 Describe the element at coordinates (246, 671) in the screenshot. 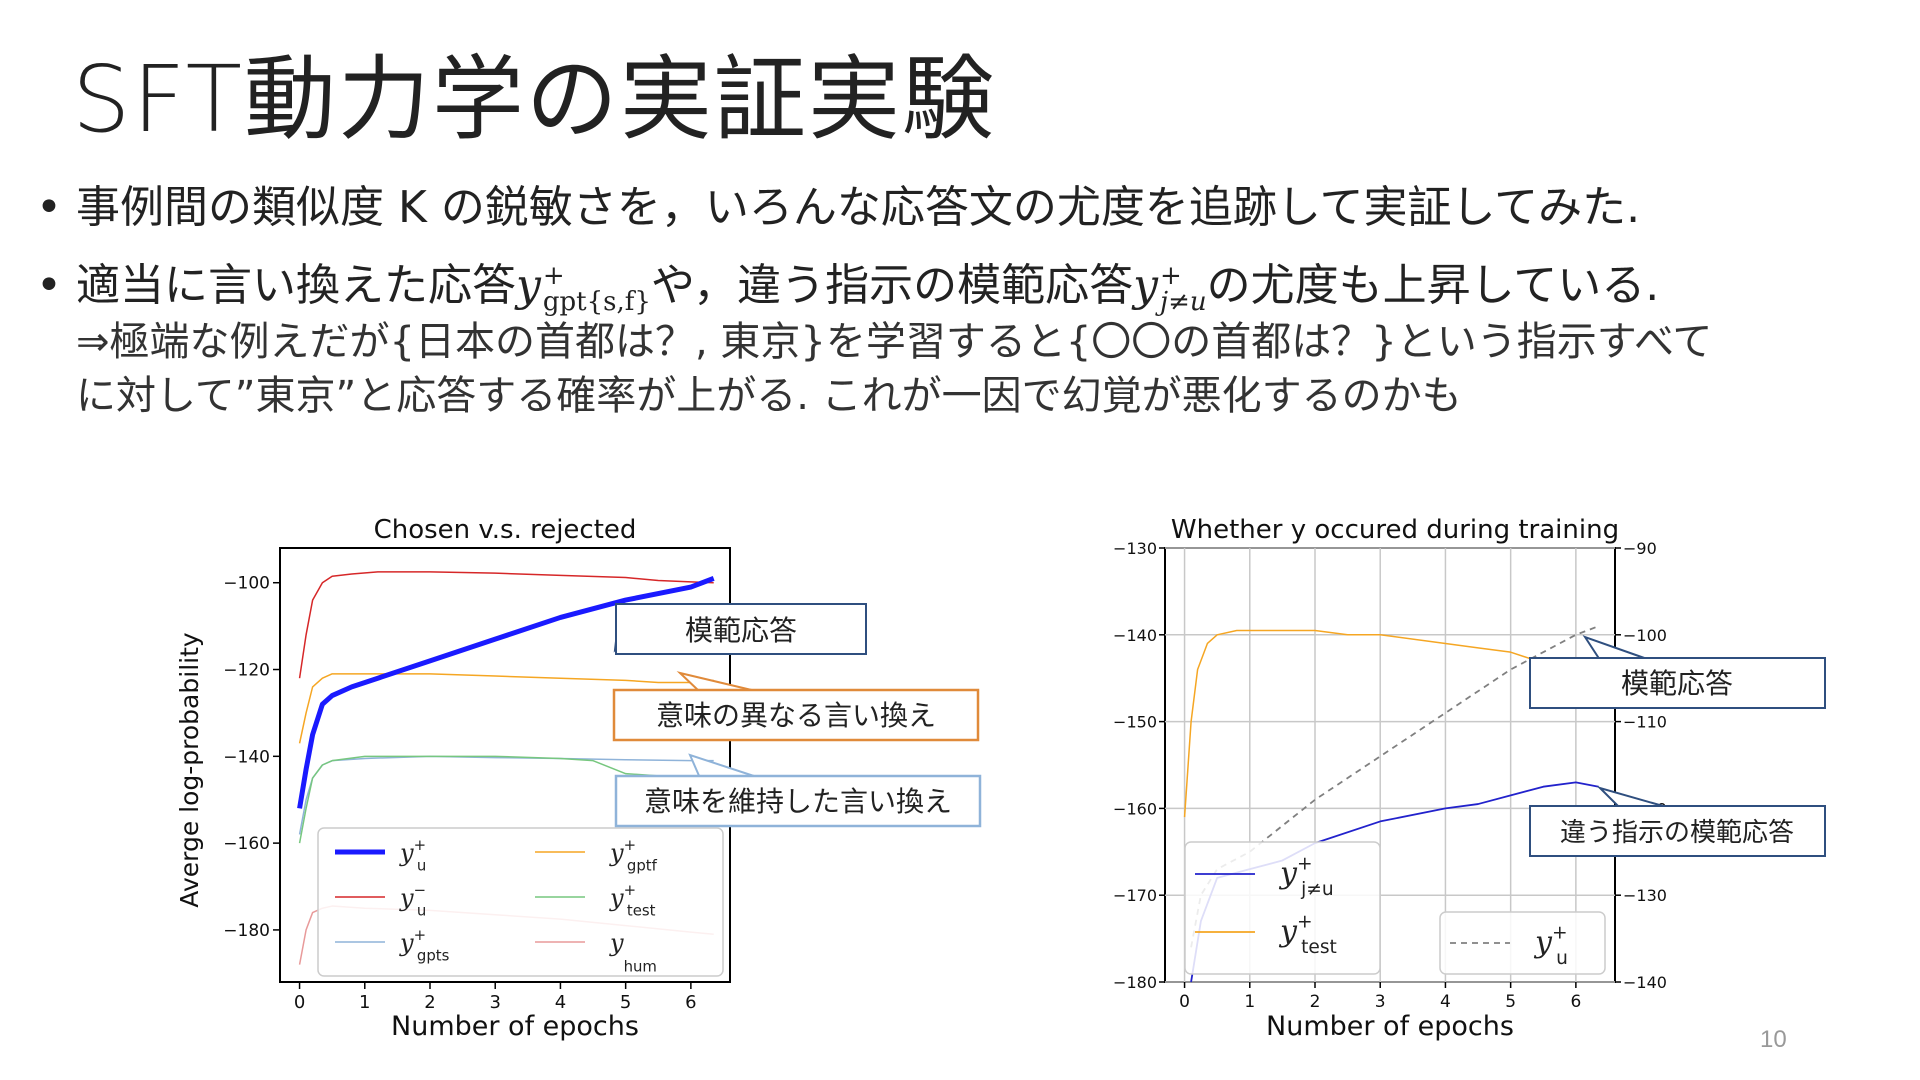

I see `y-tick-label: −120` at that location.